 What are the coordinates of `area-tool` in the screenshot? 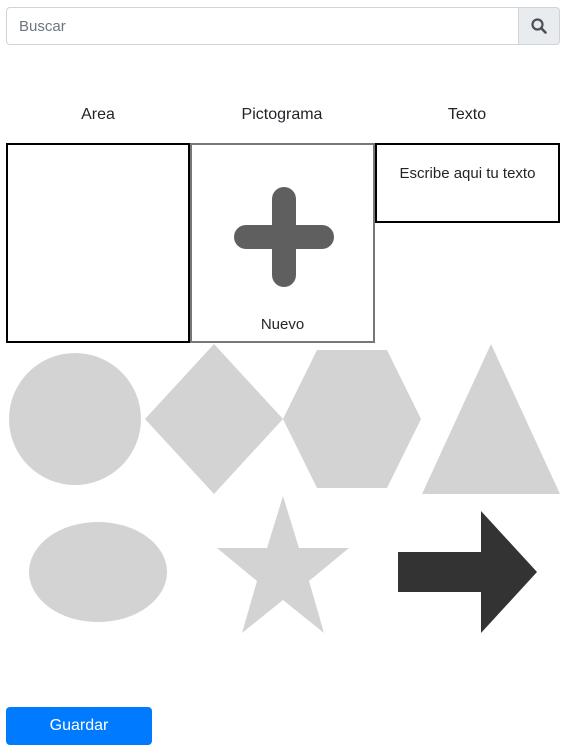 It's located at (98, 243).